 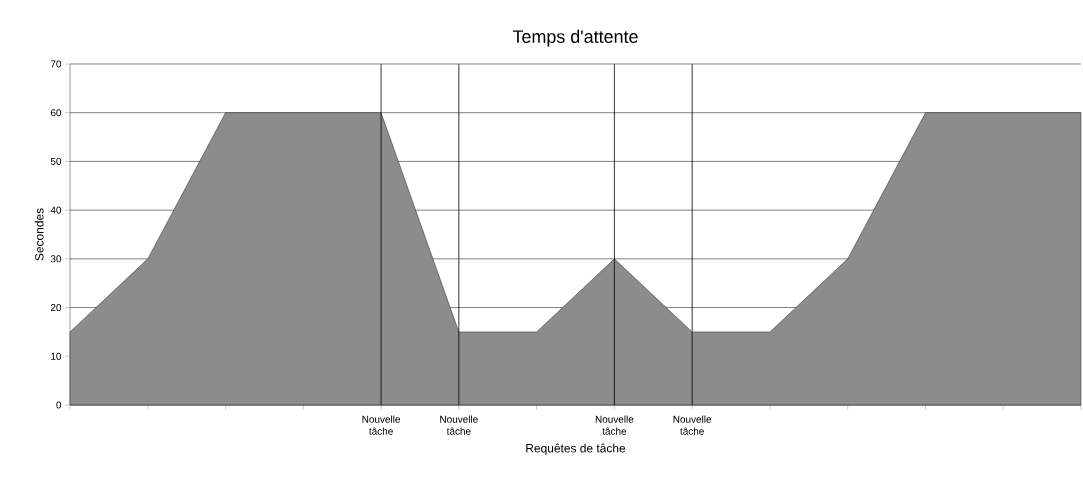 What do you see at coordinates (56, 210) in the screenshot?
I see `y-tick-label: 40` at bounding box center [56, 210].